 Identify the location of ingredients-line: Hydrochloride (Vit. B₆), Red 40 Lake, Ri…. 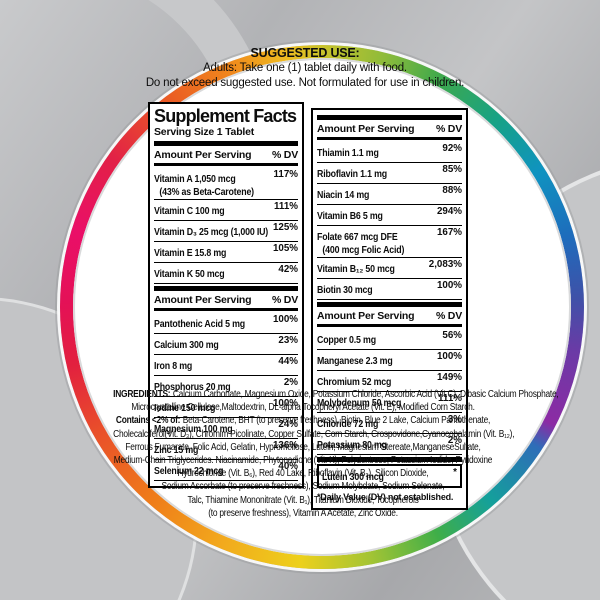
(303, 474).